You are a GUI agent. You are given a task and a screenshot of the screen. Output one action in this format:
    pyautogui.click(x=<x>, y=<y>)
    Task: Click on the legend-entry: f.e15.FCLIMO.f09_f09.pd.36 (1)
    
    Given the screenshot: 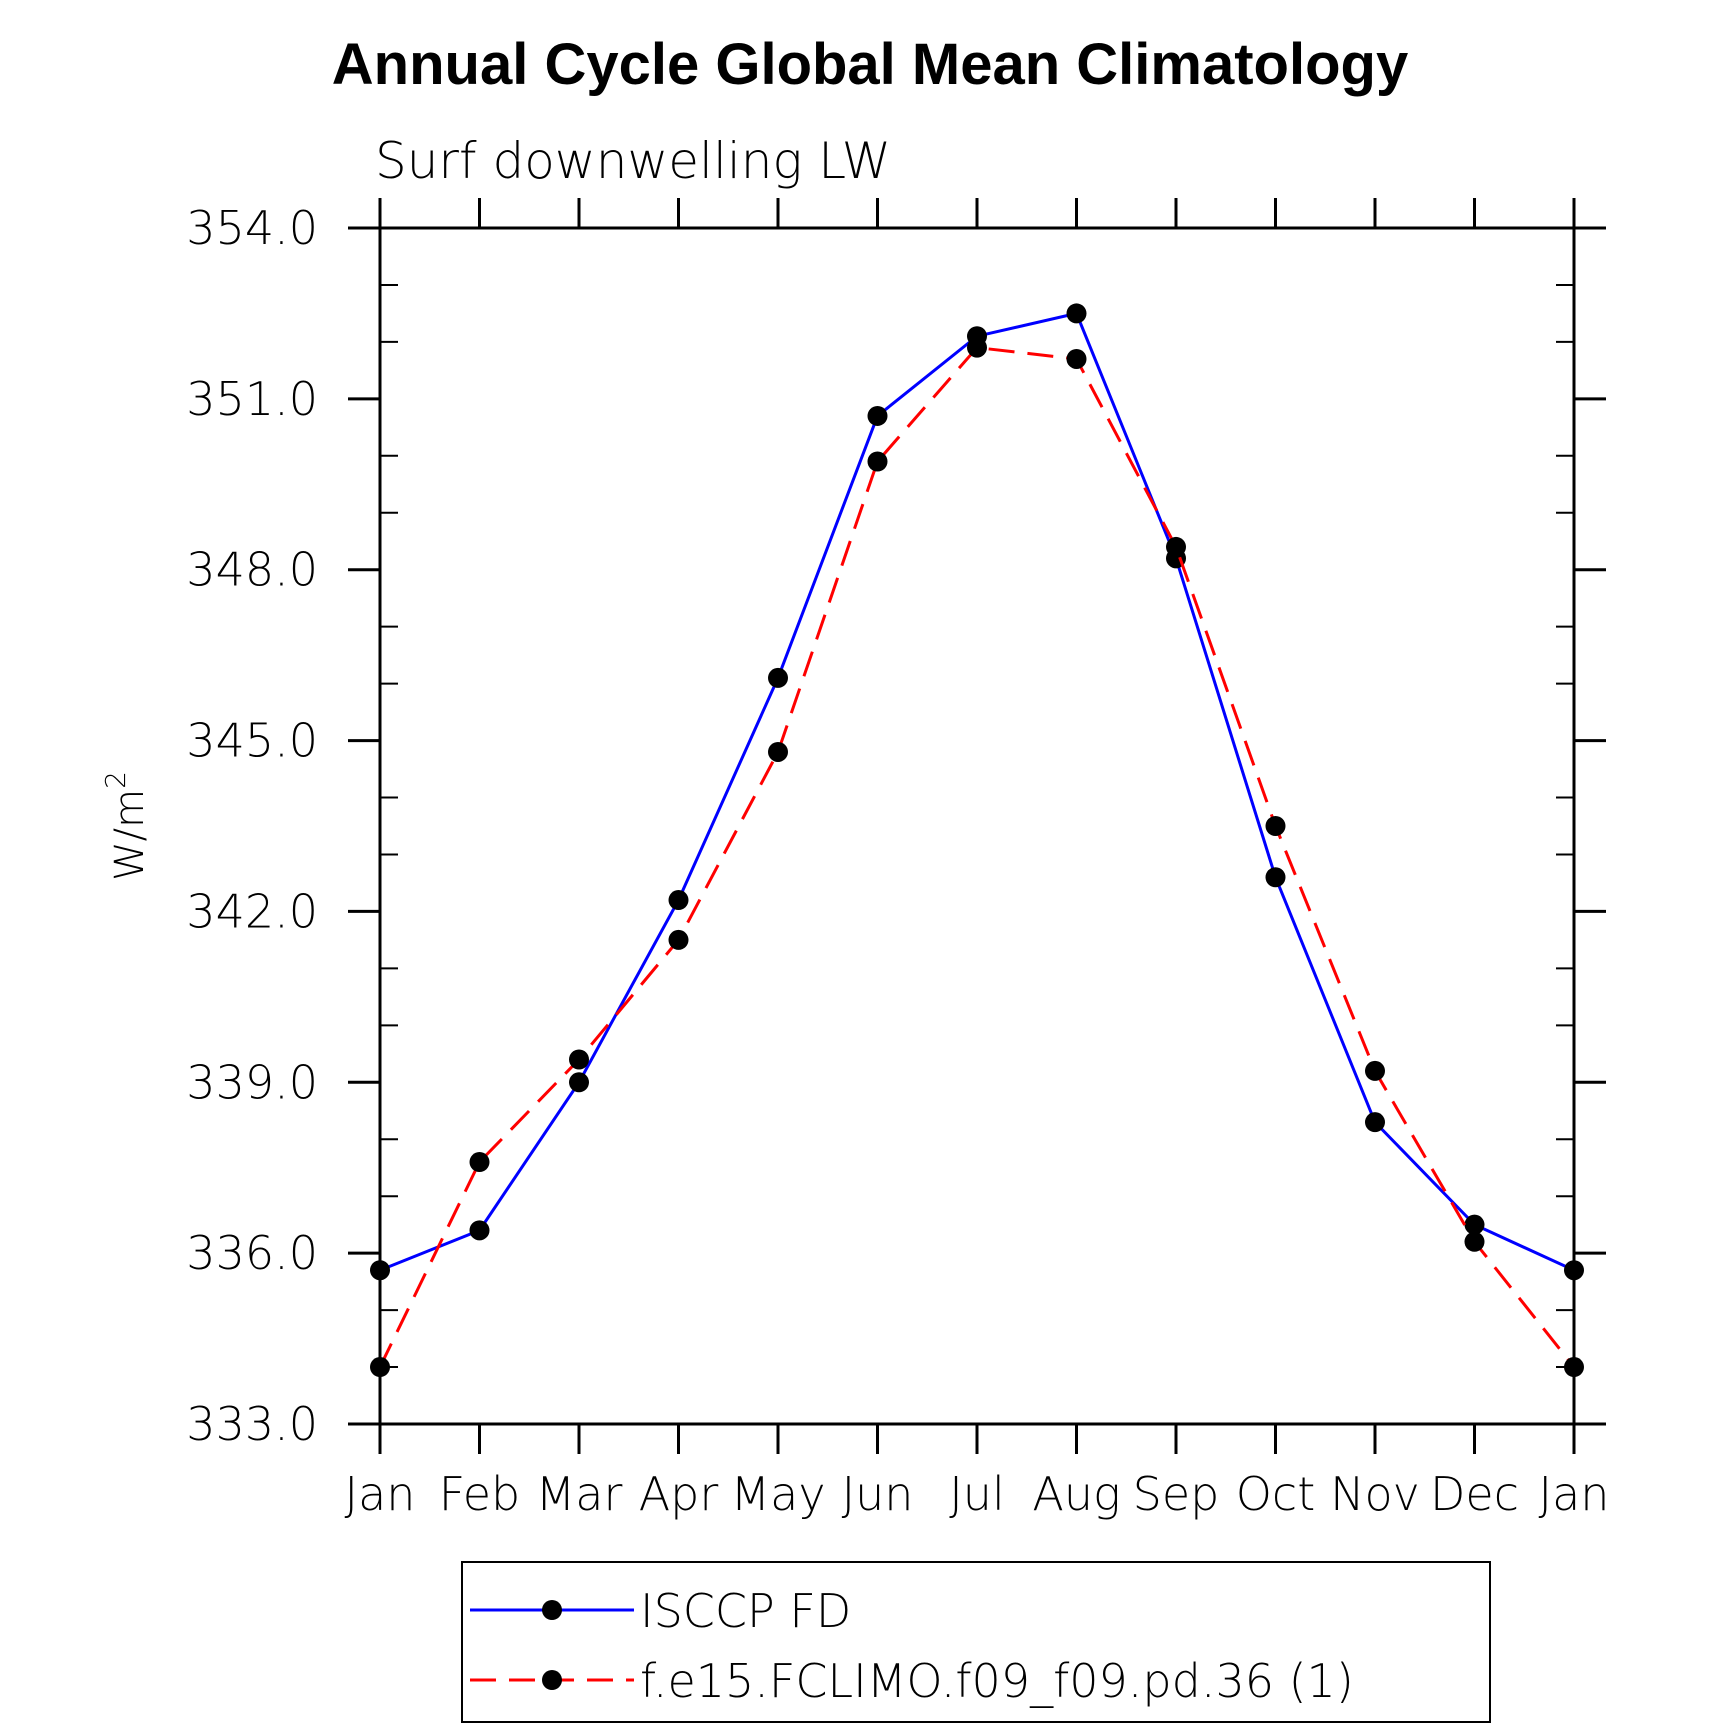 What is the action you would take?
    pyautogui.click(x=912, y=1681)
    